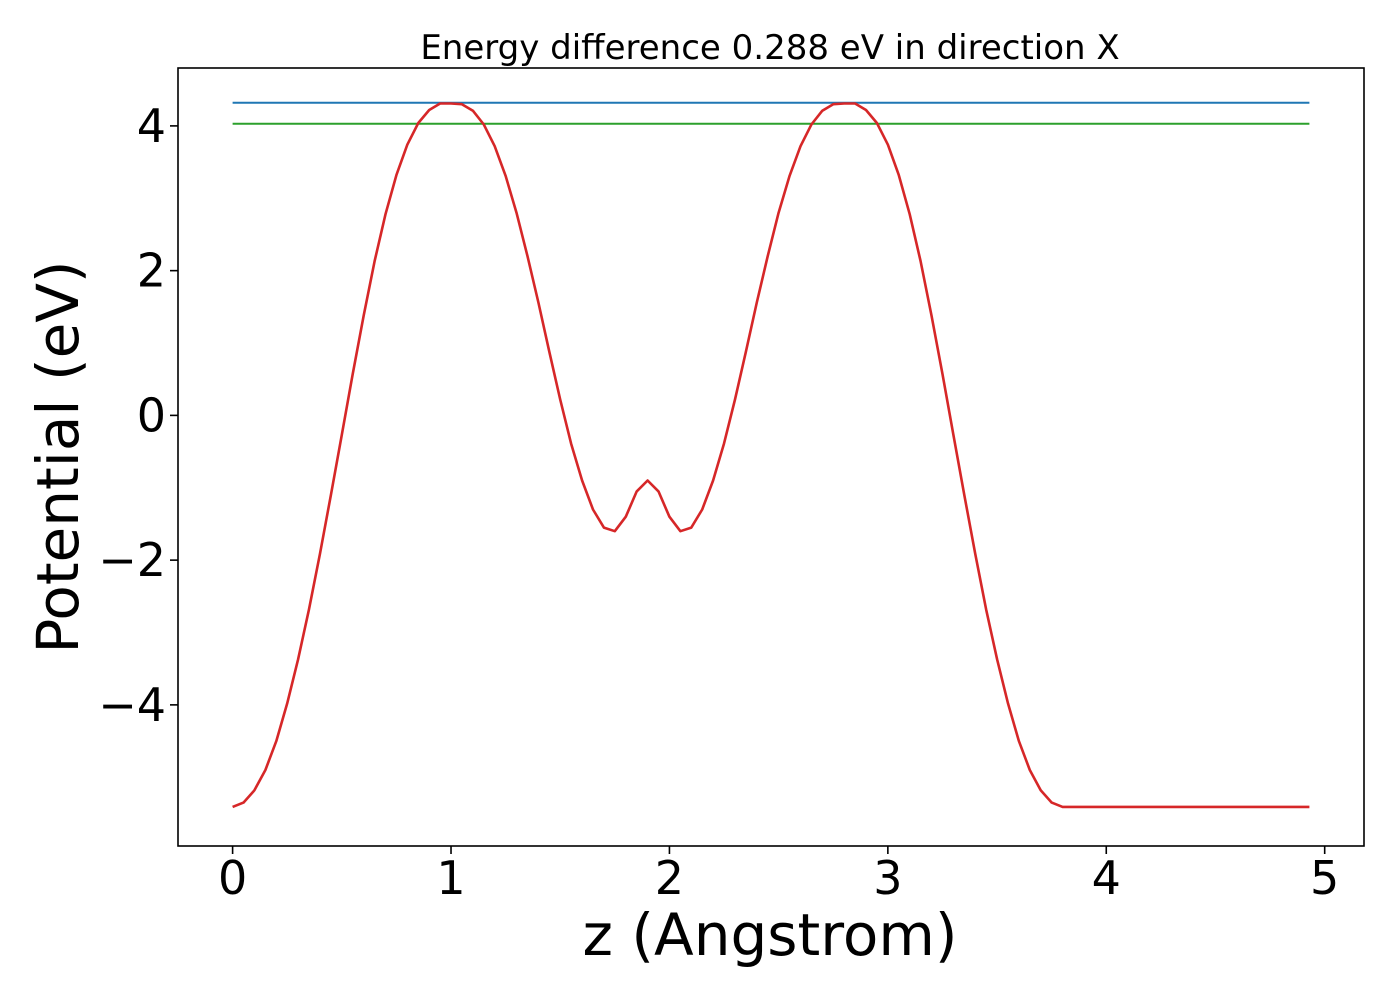  What do you see at coordinates (1106, 878) in the screenshot?
I see `x-tick-label: 4` at bounding box center [1106, 878].